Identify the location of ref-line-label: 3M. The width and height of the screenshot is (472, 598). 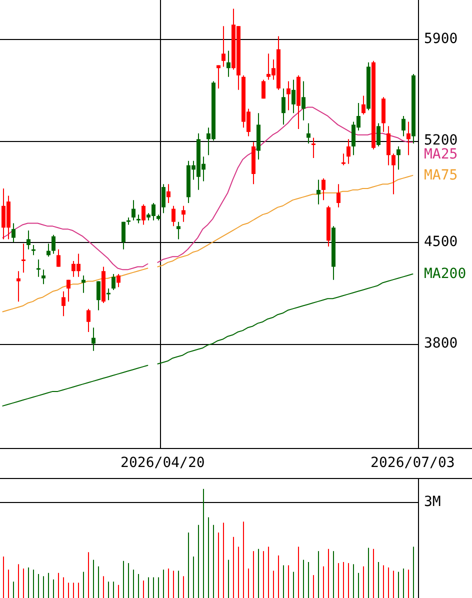
(432, 502).